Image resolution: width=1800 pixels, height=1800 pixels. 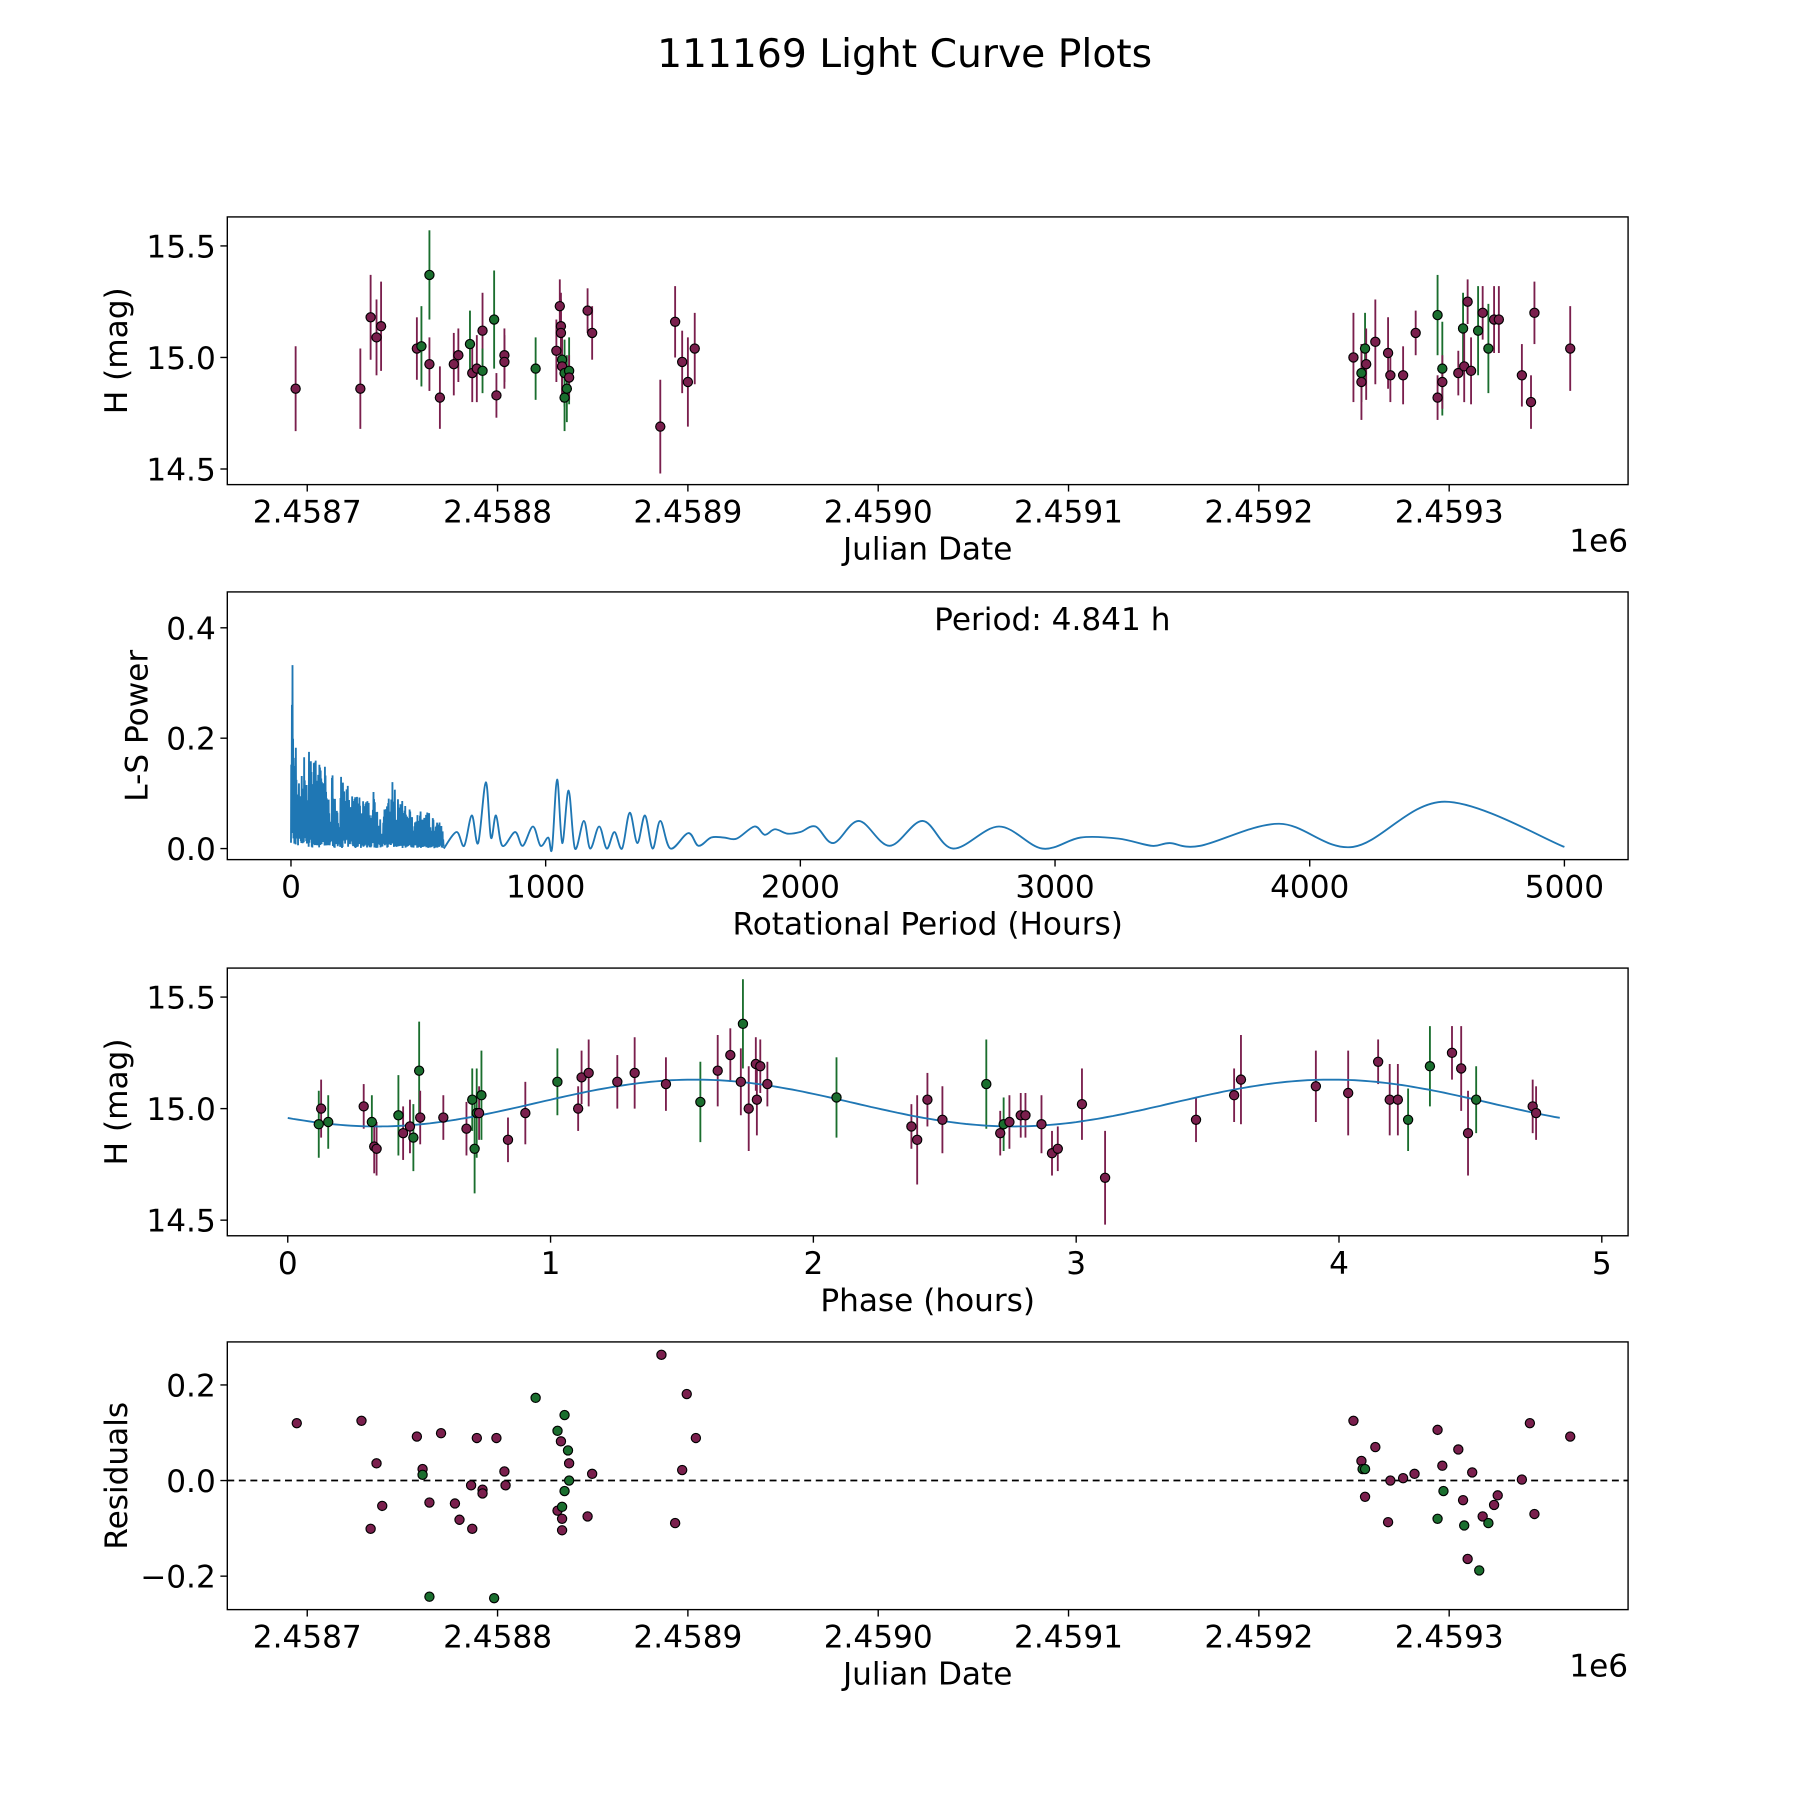 I want to click on x-tick-label: 2.4589, so click(x=687, y=513).